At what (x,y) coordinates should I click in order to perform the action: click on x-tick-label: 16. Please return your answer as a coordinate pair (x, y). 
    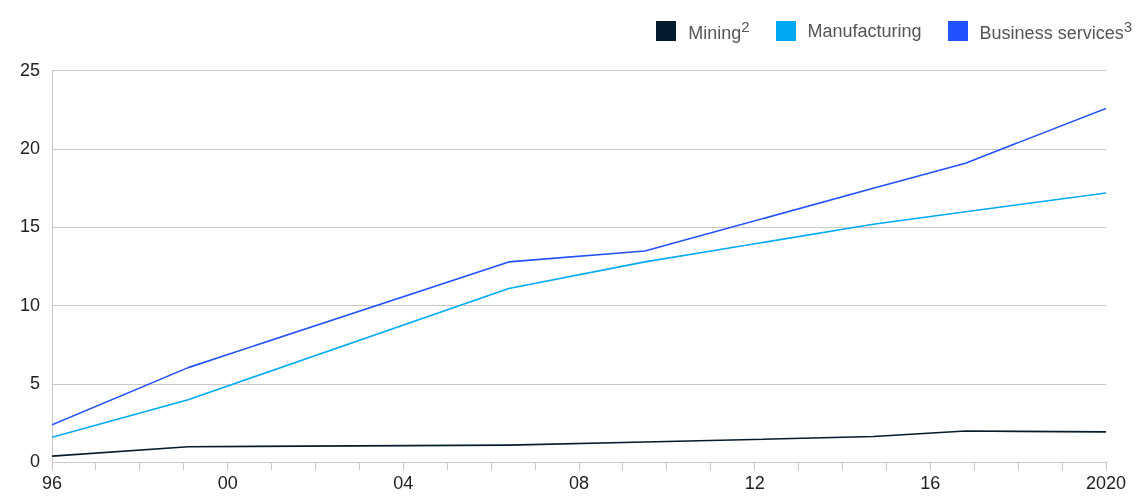
    Looking at the image, I should click on (930, 483).